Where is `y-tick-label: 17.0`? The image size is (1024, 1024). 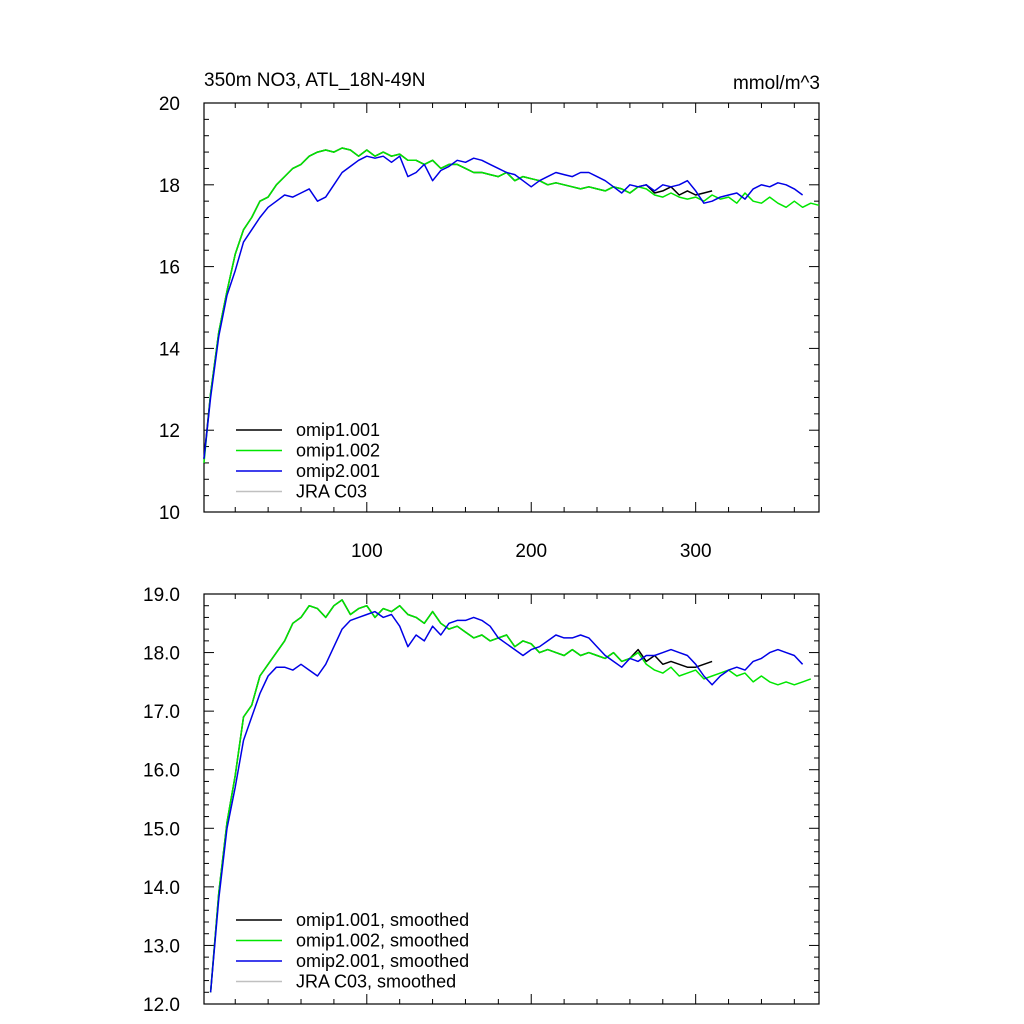 y-tick-label: 17.0 is located at coordinates (161, 712).